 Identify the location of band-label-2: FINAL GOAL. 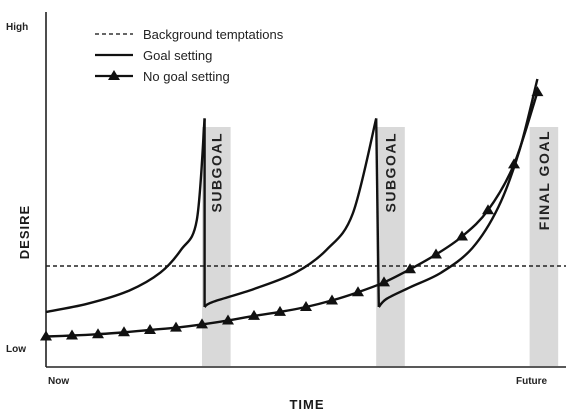
(544, 180).